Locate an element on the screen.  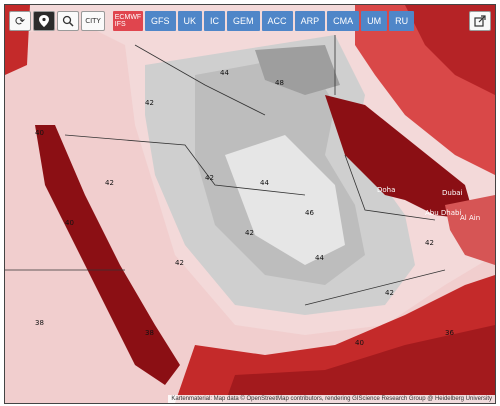
model-label: ECMWF IFS is located at coordinates (128, 21).